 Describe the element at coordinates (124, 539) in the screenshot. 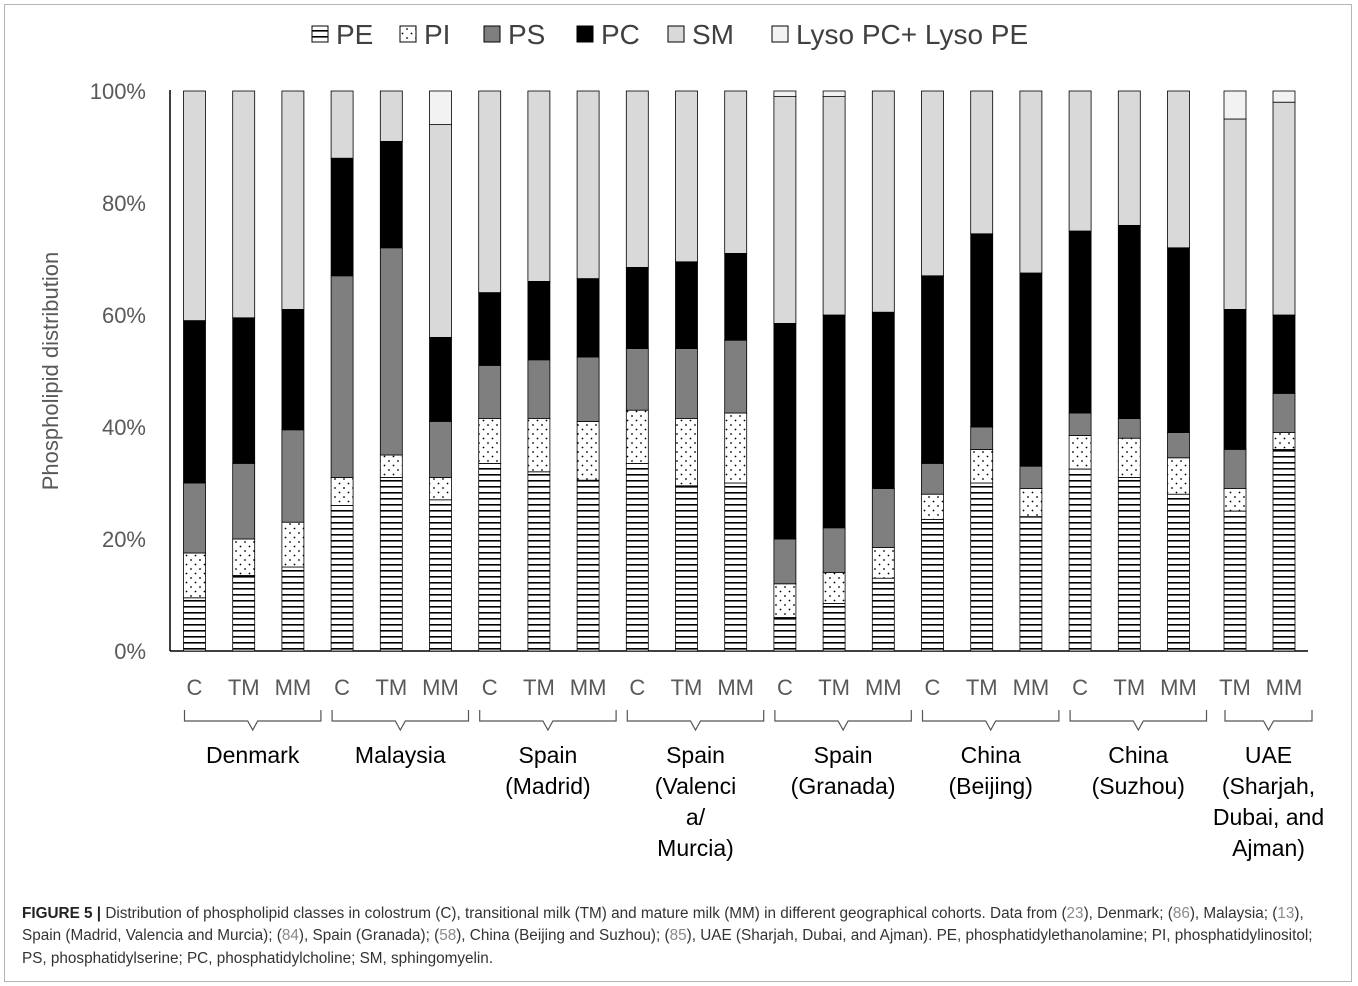

I see `y-tick-label: 20%` at that location.